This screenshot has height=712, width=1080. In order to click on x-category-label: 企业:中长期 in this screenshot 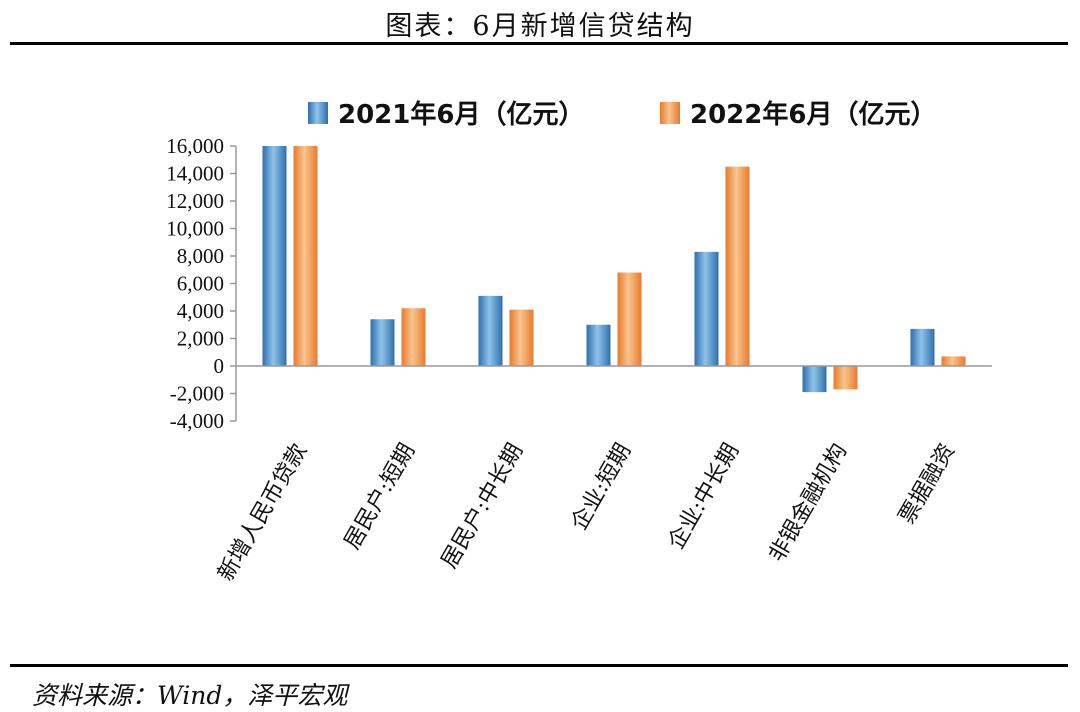, I will do `click(704, 497)`.